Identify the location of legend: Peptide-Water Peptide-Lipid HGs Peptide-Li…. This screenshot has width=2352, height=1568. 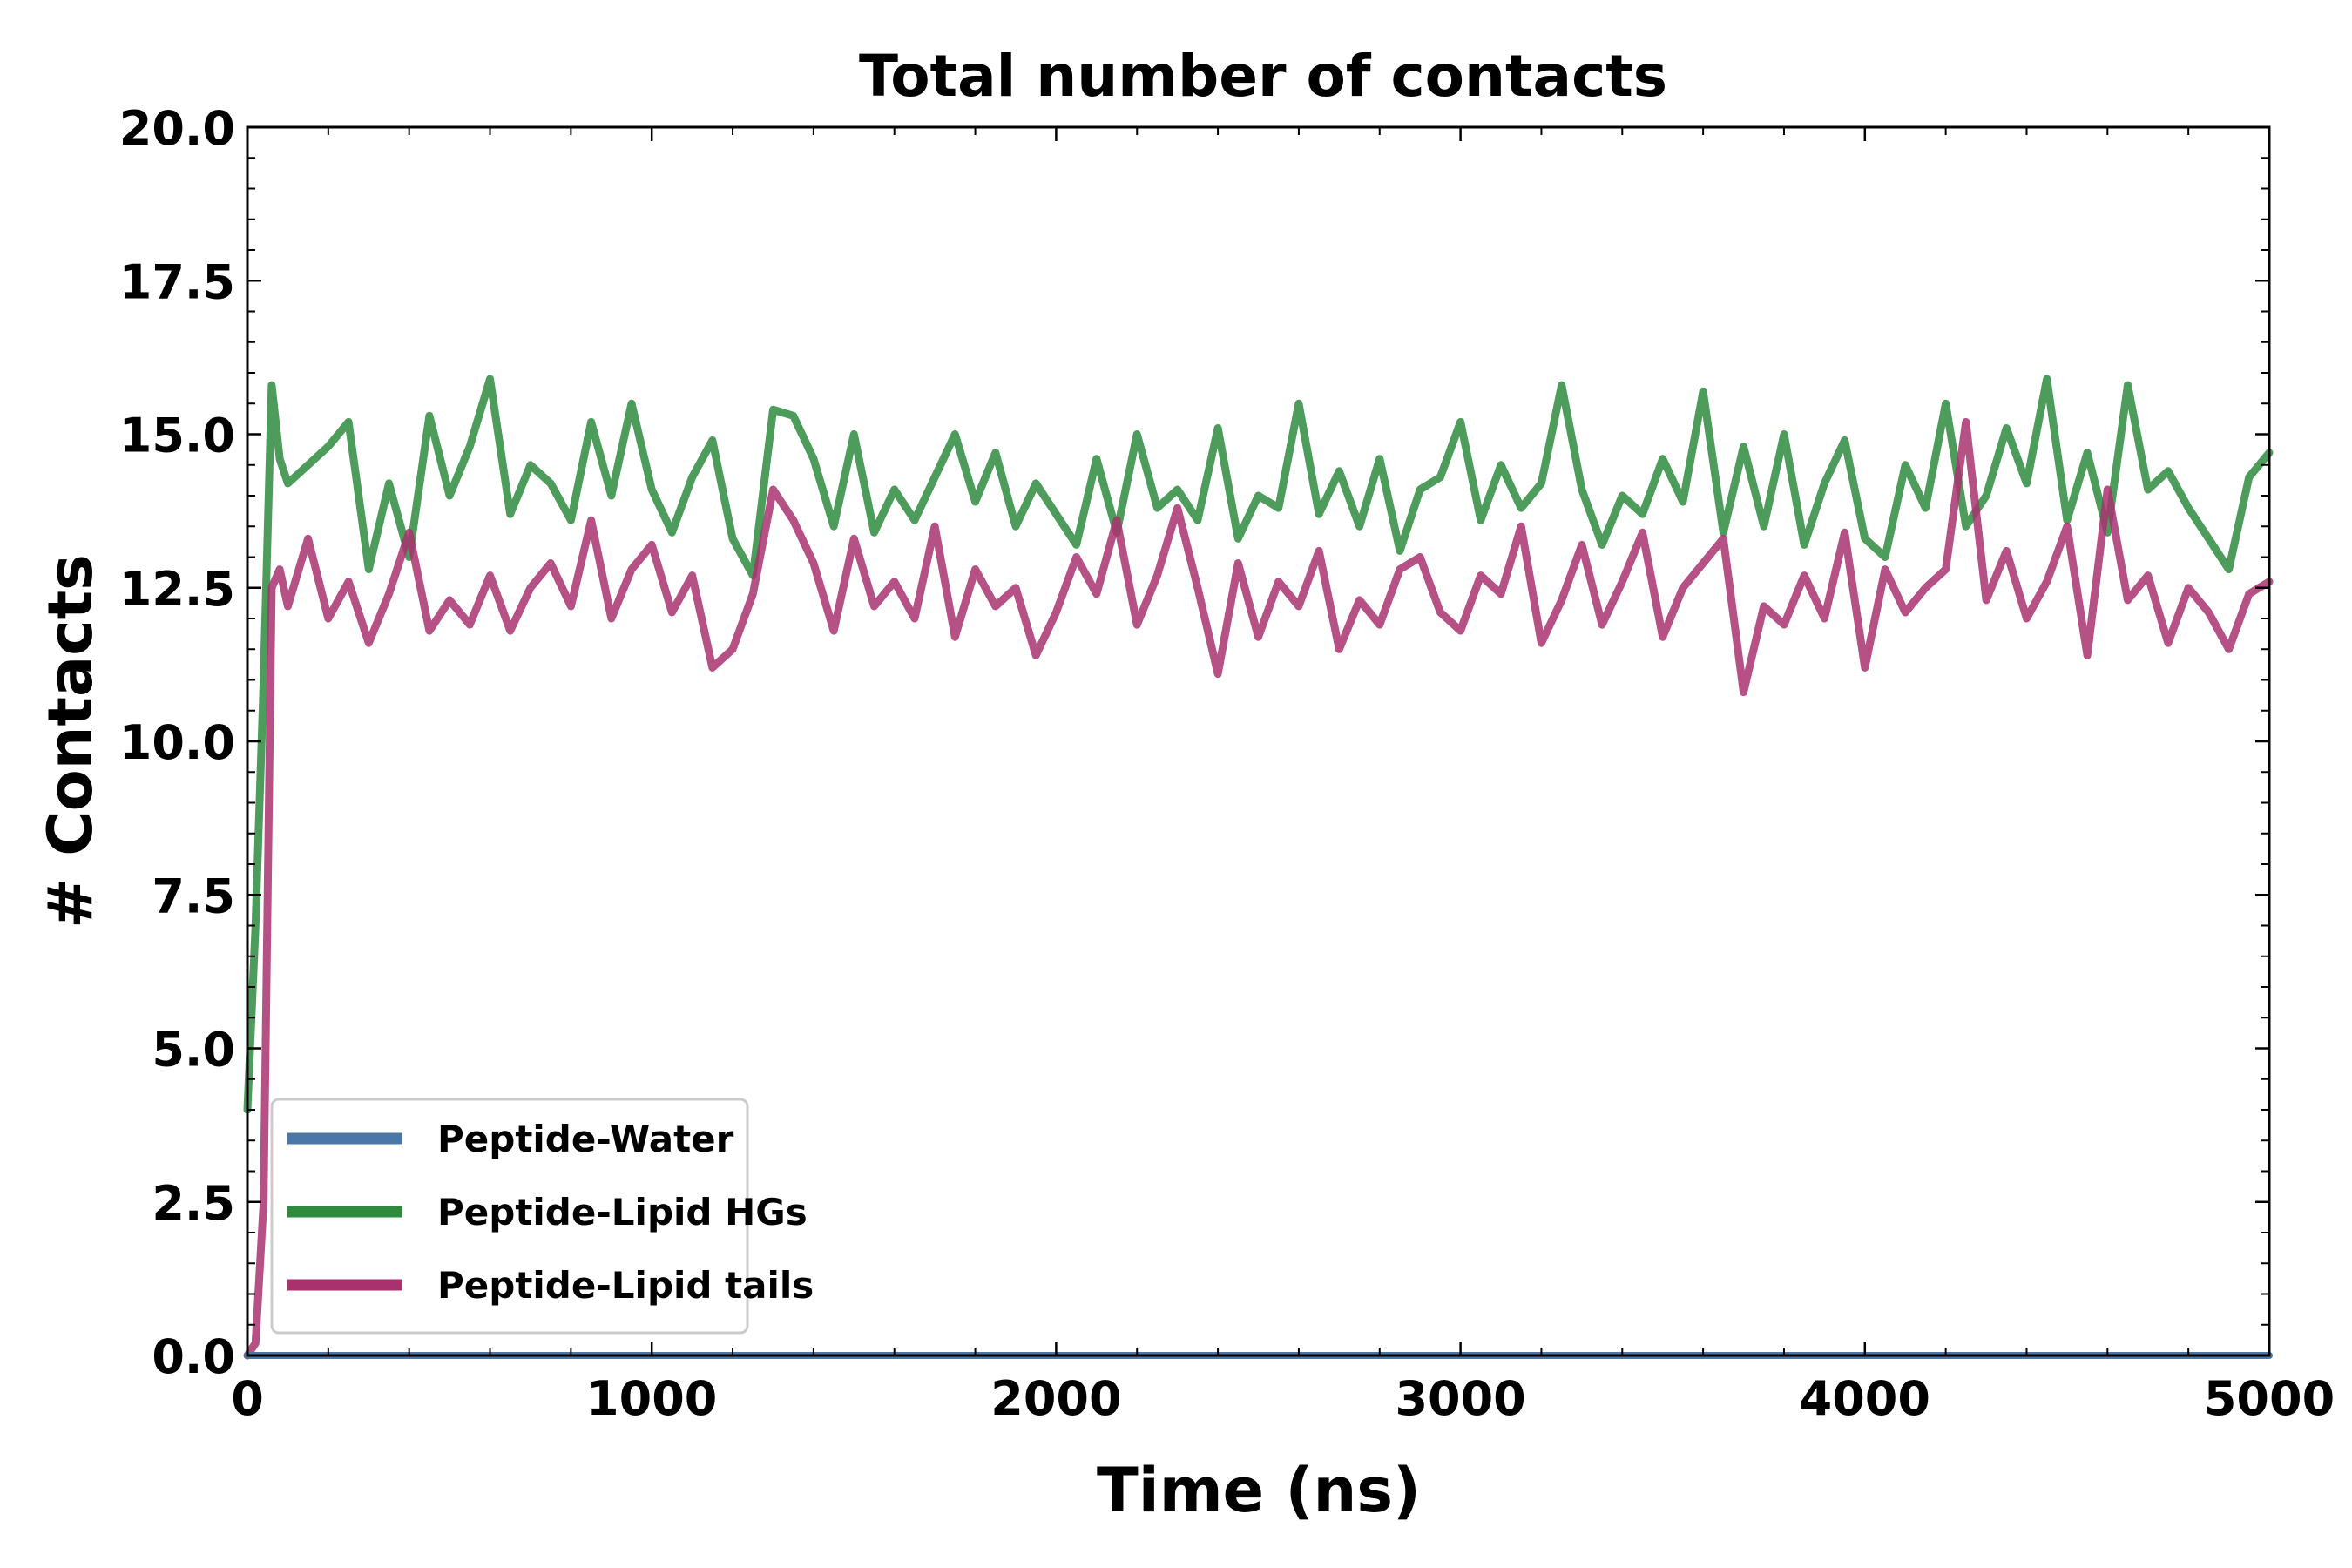
(542, 1216).